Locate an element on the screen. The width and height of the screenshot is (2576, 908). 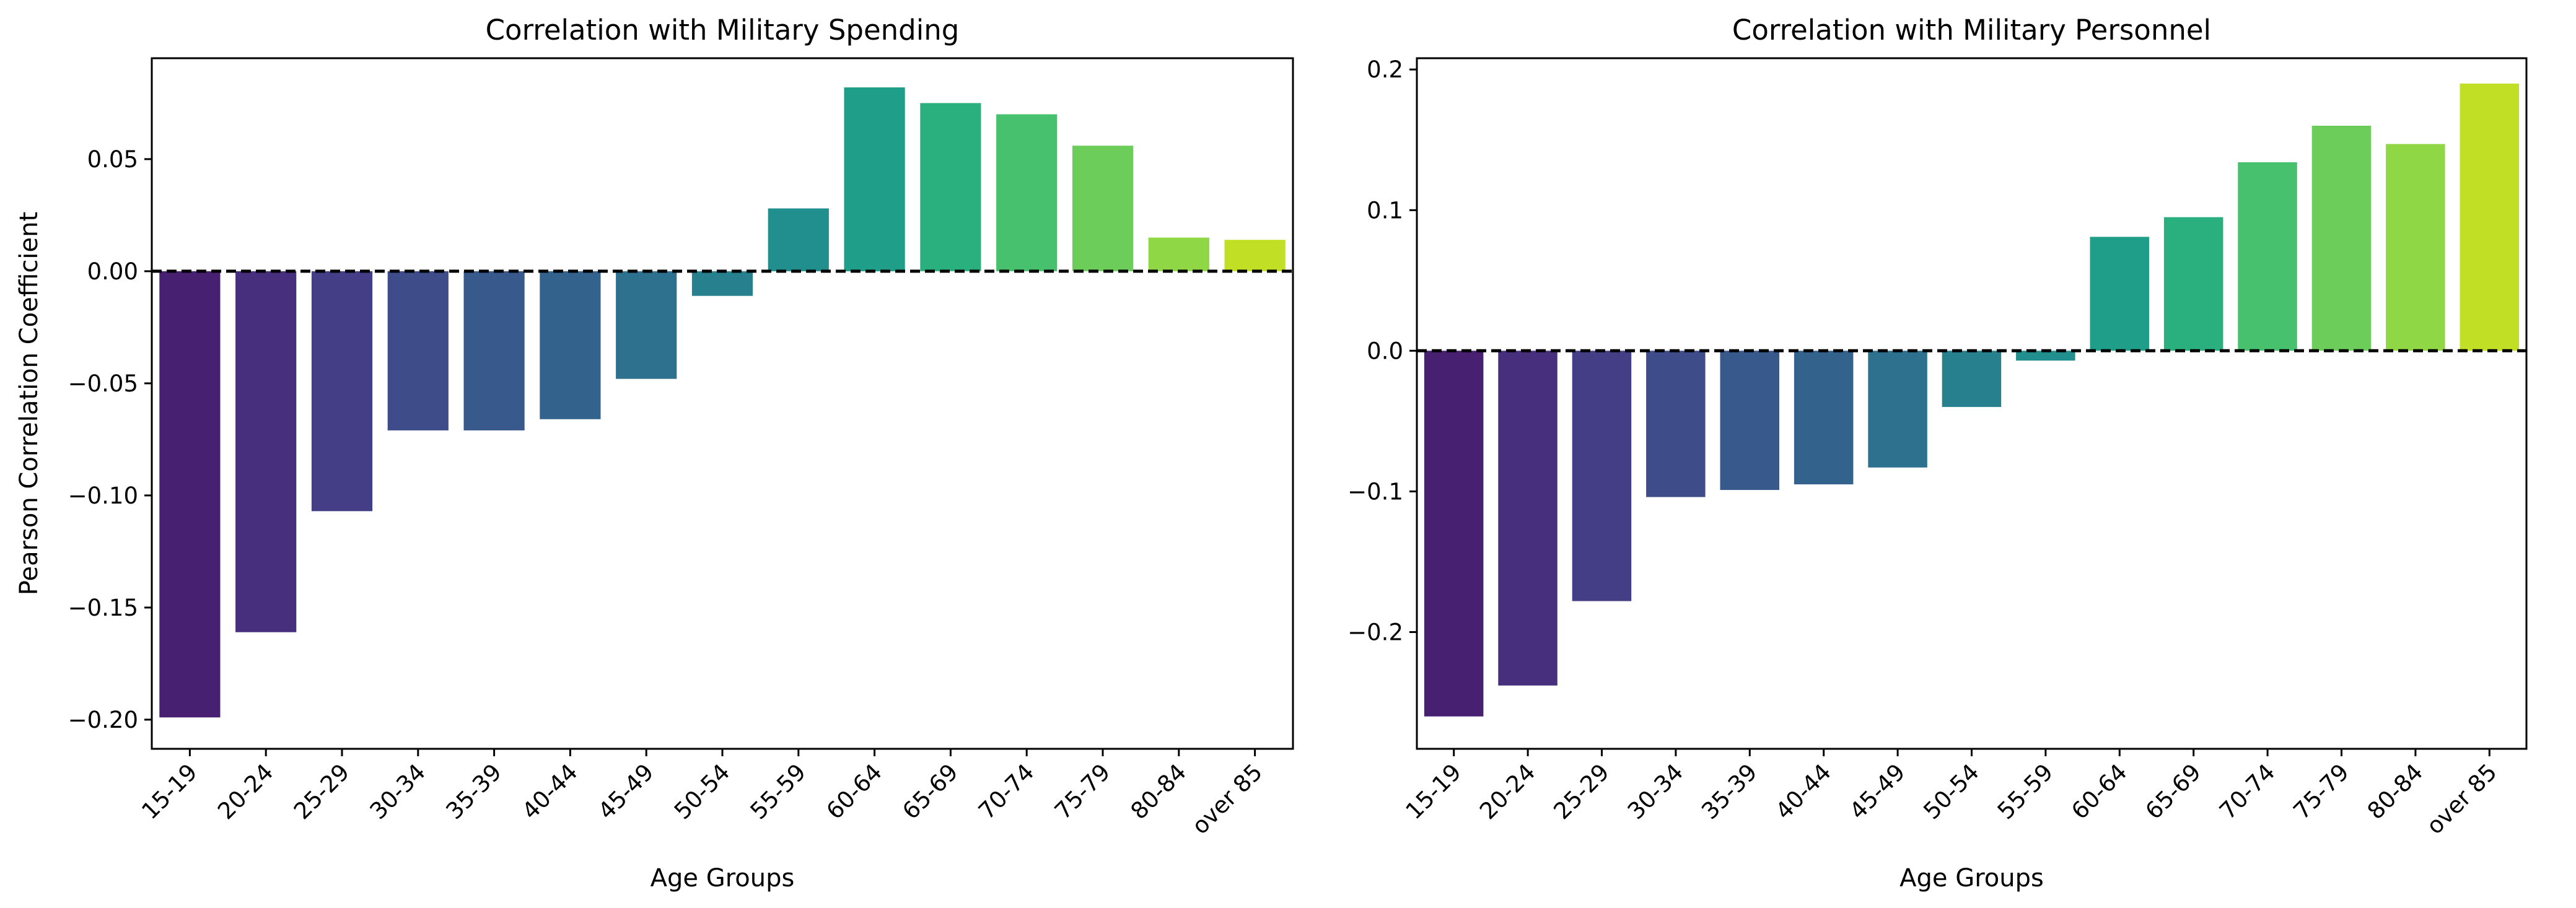
y-tick-label: −0.15 is located at coordinates (103, 608).